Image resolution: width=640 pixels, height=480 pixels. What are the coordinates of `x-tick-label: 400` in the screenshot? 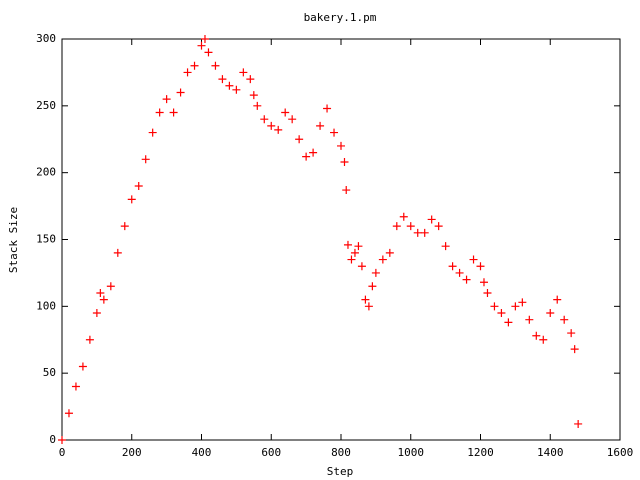 It's located at (202, 452).